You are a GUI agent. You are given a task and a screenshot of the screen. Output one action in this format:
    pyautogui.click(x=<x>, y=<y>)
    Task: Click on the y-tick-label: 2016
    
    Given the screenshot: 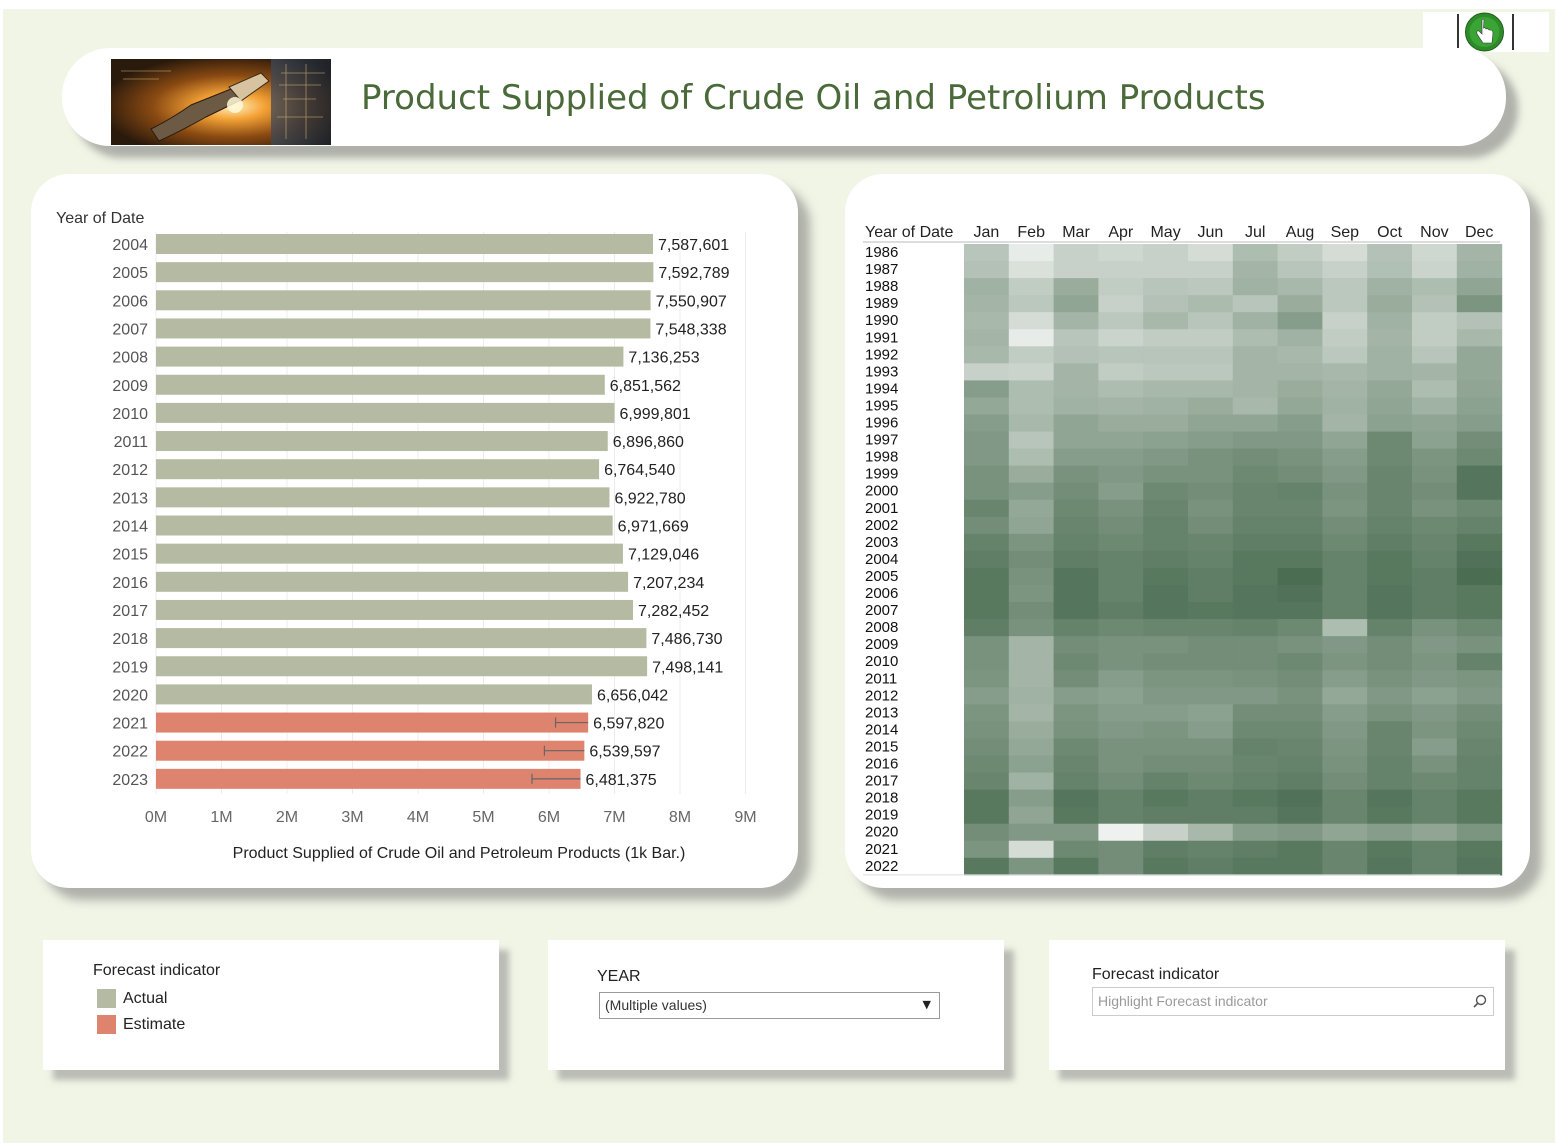 What is the action you would take?
    pyautogui.click(x=130, y=583)
    